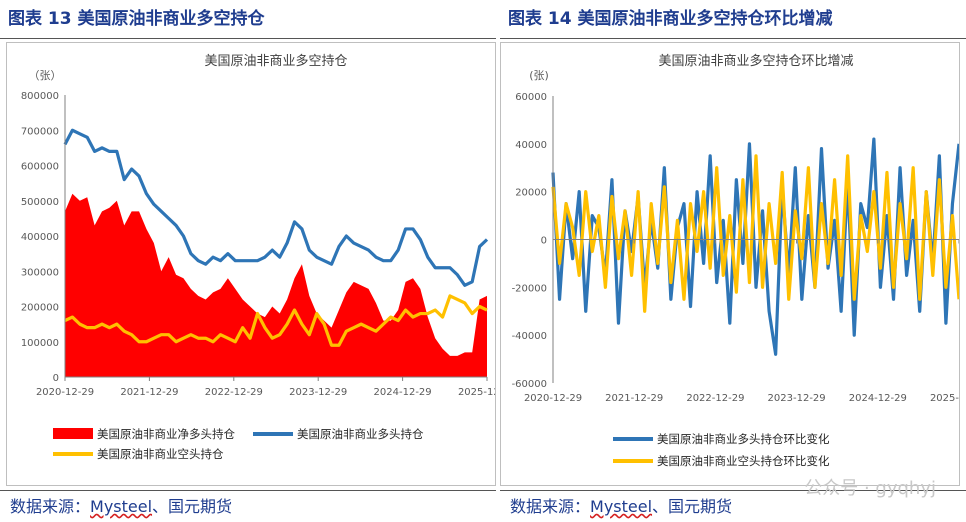 The width and height of the screenshot is (966, 522). Describe the element at coordinates (160, 454) in the screenshot. I see `legend-label-2: 美国原油非商业空头持仓` at that location.